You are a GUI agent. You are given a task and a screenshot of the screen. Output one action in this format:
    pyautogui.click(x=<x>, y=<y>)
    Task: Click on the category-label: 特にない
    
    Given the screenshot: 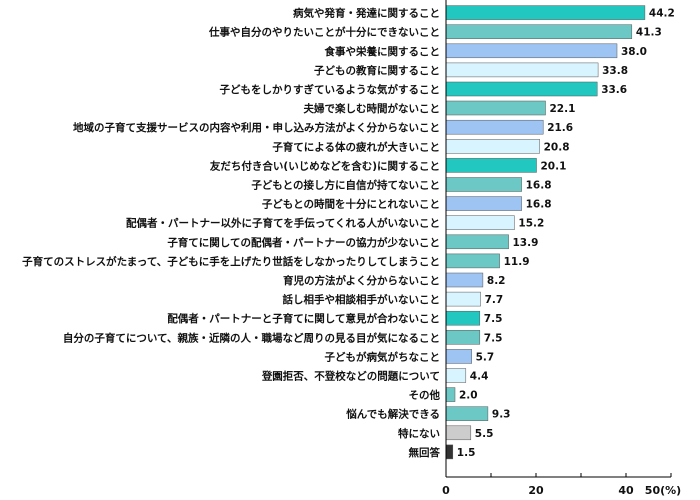 What is the action you would take?
    pyautogui.click(x=419, y=433)
    